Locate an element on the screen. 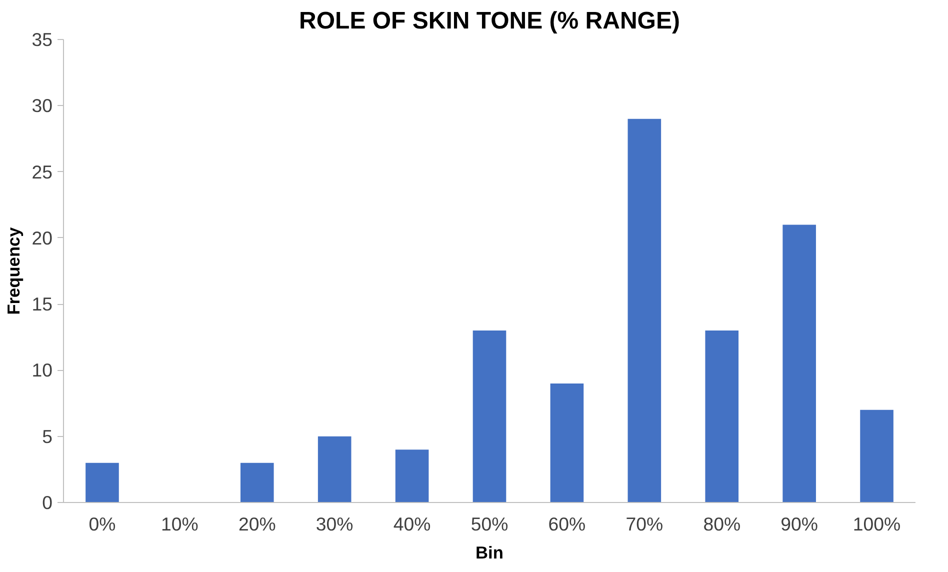 The image size is (948, 572). y-tick-label: 25 is located at coordinates (42, 171).